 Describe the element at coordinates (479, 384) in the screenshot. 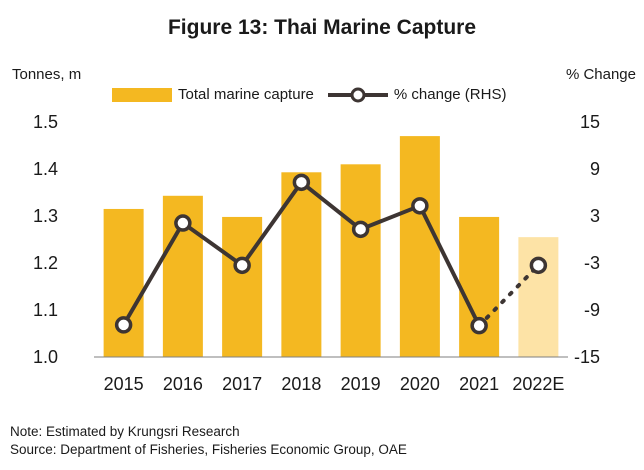

I see `x-tick-label: 2021` at that location.